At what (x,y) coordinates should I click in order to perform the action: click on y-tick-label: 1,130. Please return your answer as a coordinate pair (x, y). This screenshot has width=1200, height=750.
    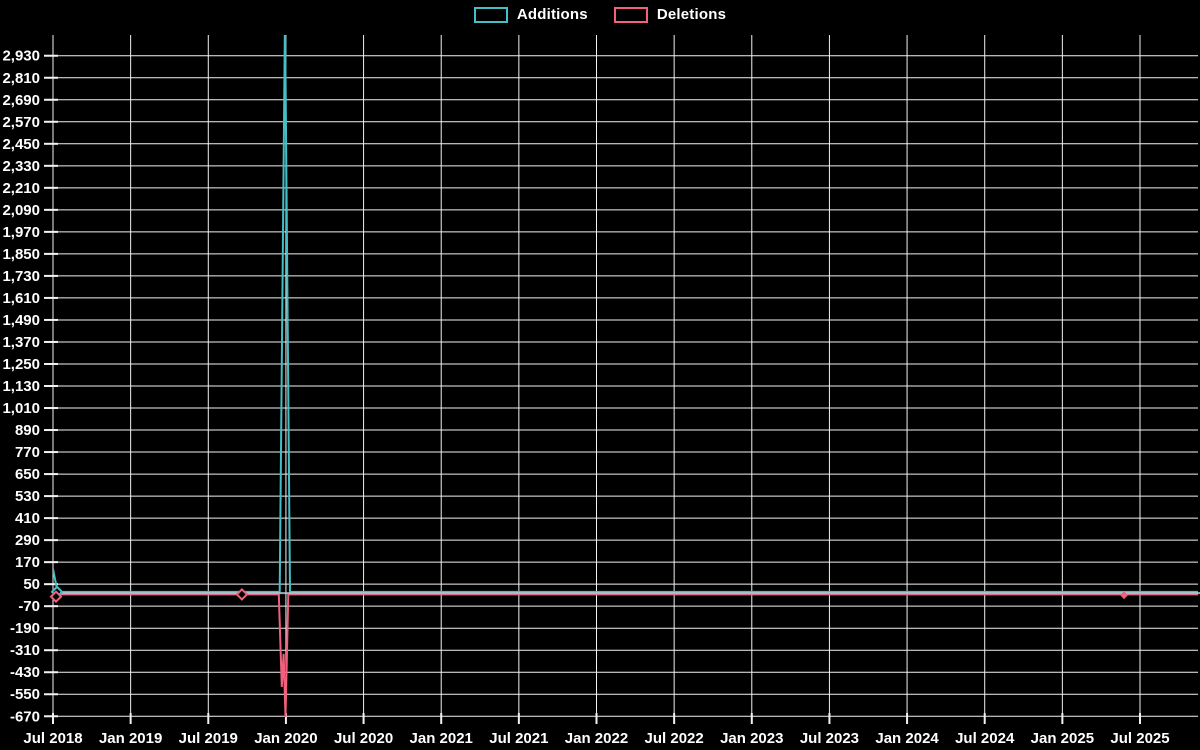
    Looking at the image, I should click on (21, 386).